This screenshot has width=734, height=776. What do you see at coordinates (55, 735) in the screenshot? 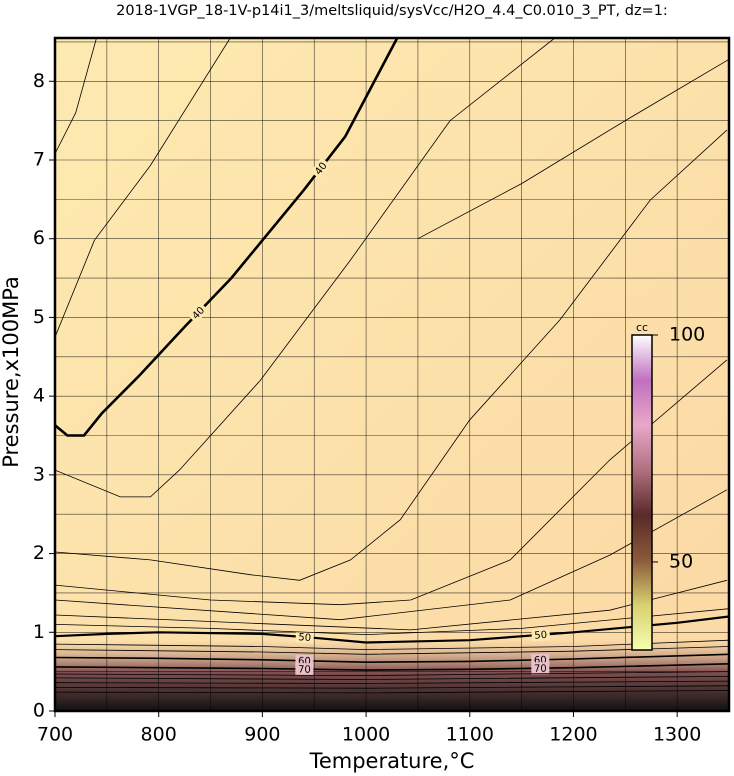
I see `x-tick-label: 700` at bounding box center [55, 735].